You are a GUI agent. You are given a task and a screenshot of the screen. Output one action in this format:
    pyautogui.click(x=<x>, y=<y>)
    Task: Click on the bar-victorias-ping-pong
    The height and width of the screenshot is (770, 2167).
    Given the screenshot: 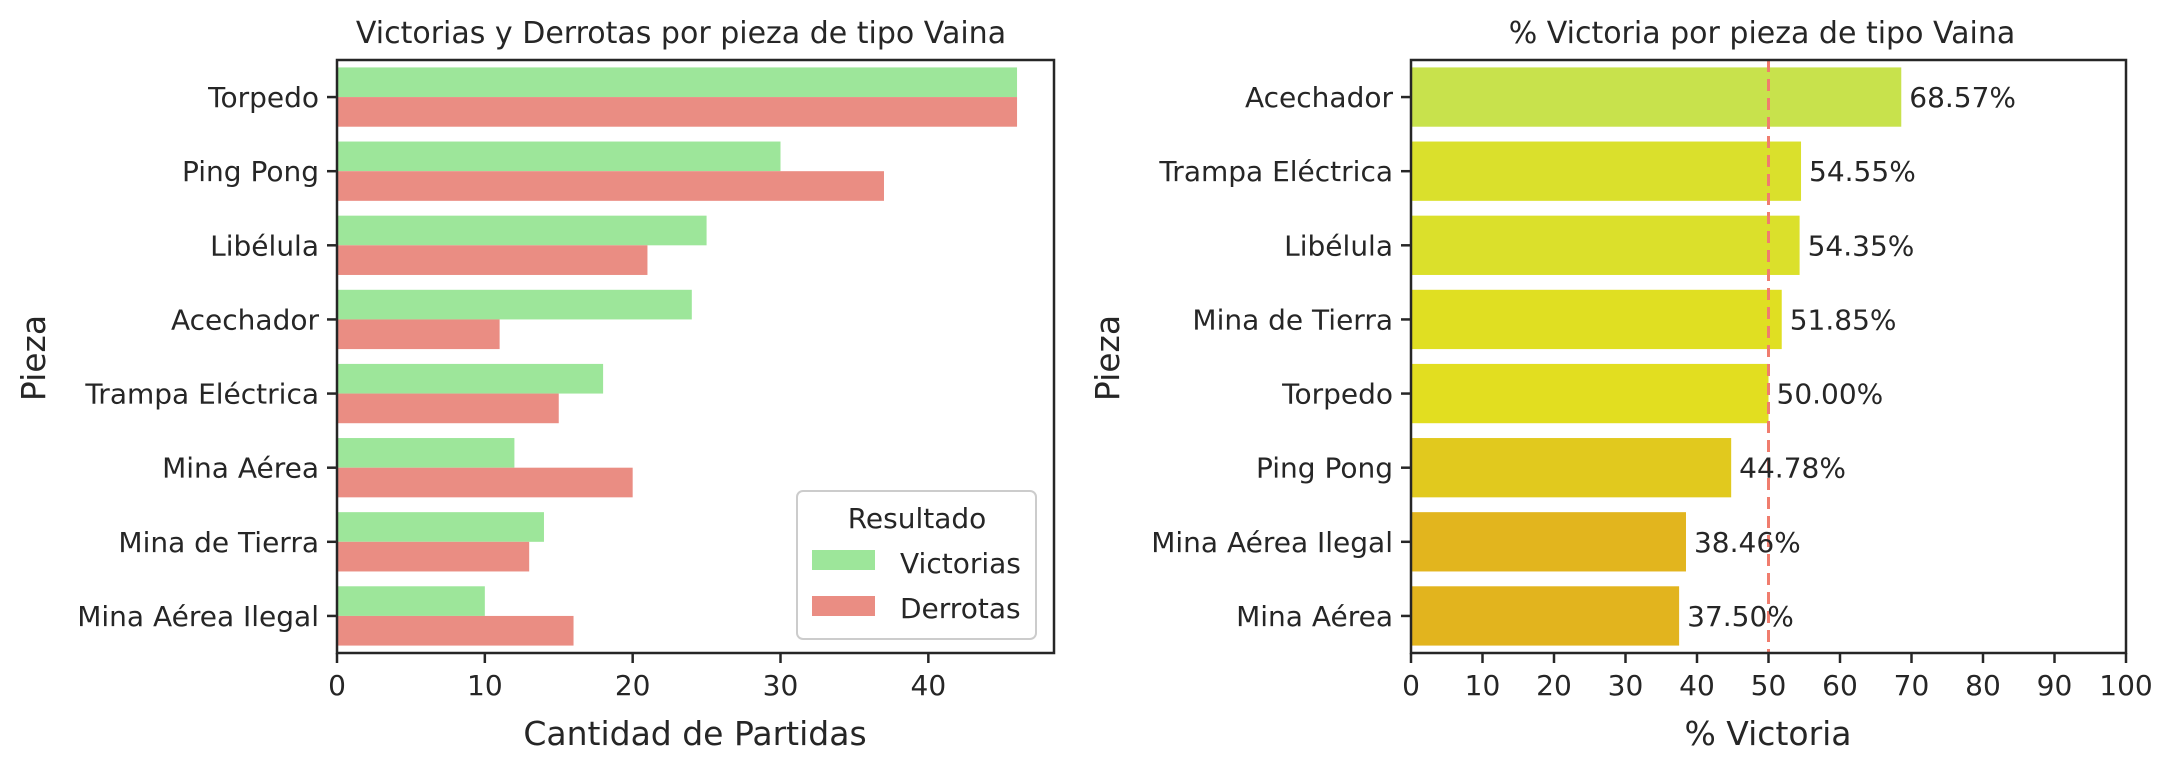 What is the action you would take?
    pyautogui.click(x=559, y=156)
    